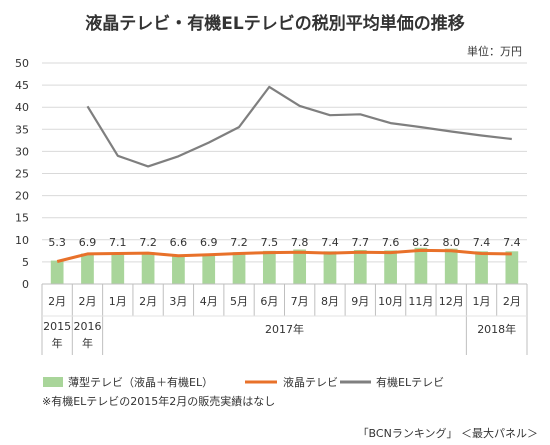 The image size is (550, 445). Describe the element at coordinates (178, 301) in the screenshot. I see `x-tick-label: 3月` at that location.